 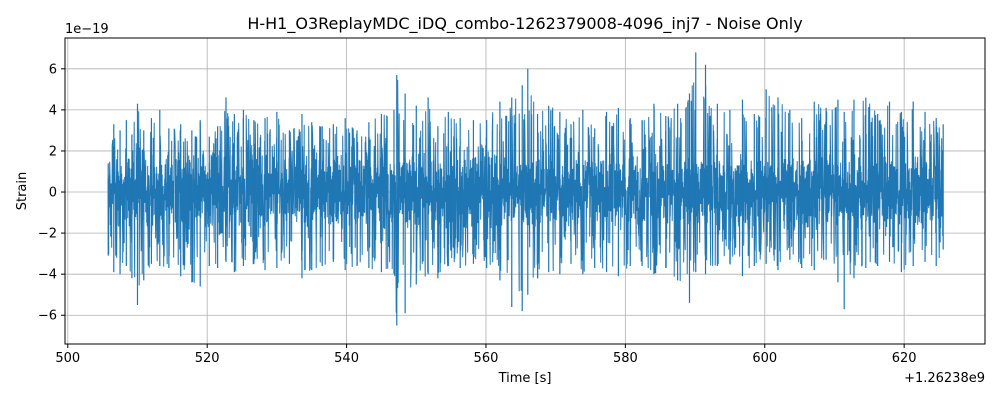 What do you see at coordinates (87, 29) in the screenshot?
I see `y-axis-scale-label: 1e−19` at bounding box center [87, 29].